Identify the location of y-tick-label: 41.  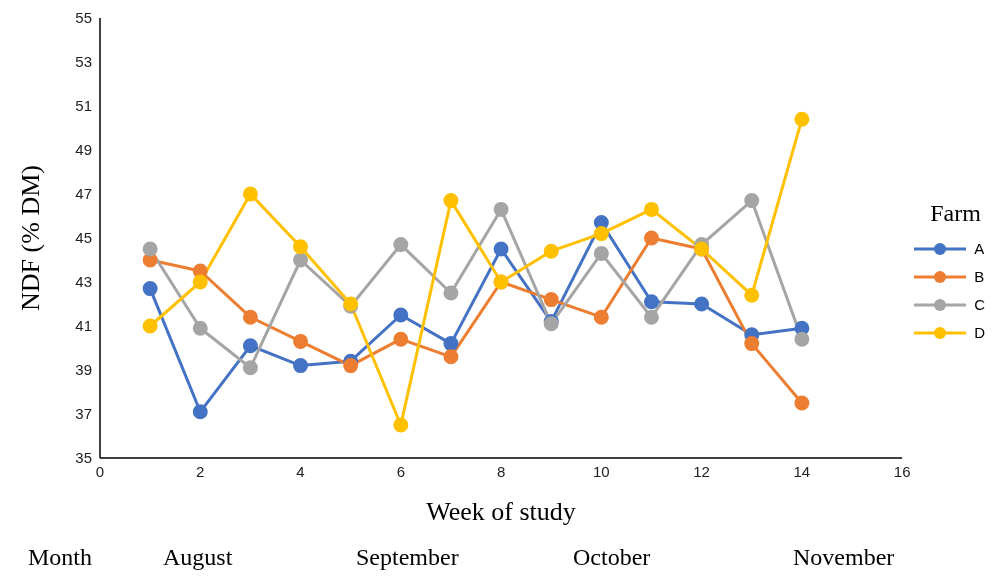
(83, 326).